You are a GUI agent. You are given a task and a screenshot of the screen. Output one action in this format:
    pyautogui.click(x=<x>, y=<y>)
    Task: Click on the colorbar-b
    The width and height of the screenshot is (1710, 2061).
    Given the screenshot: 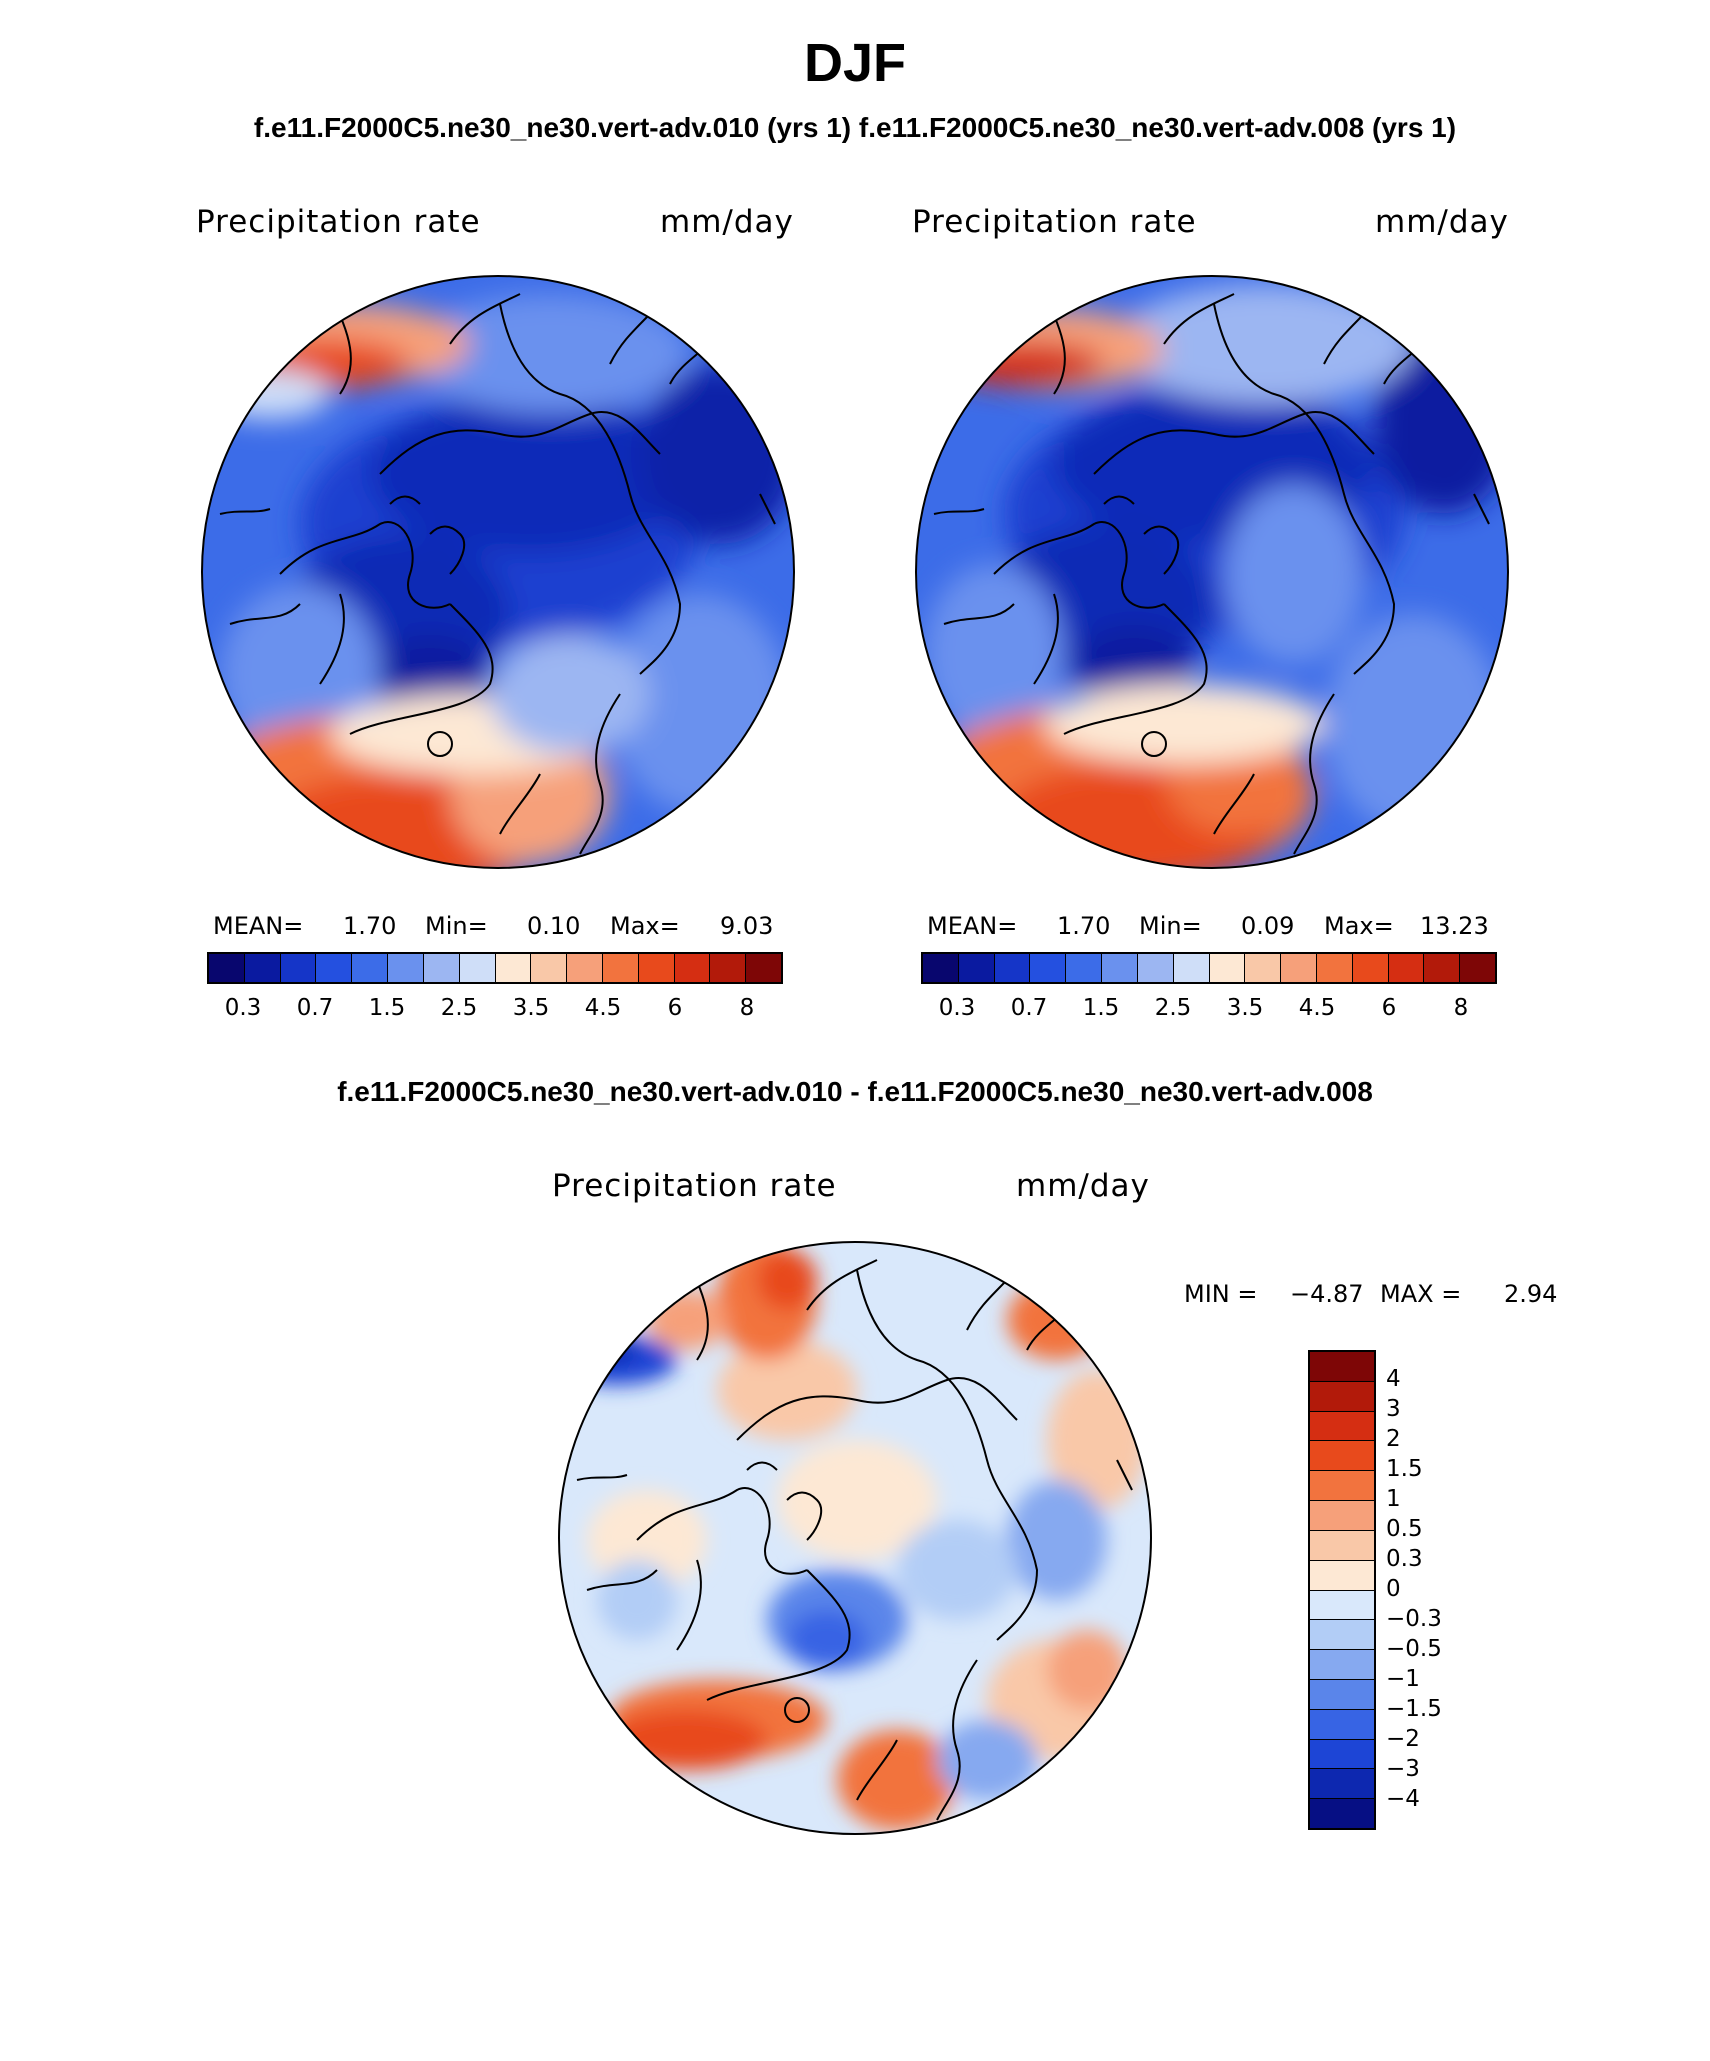 What is the action you would take?
    pyautogui.click(x=1209, y=968)
    